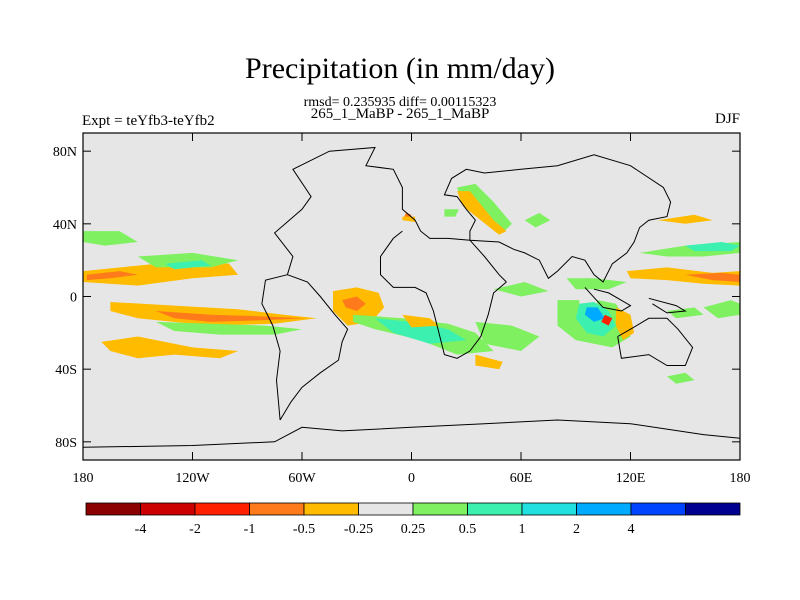  Describe the element at coordinates (413, 519) in the screenshot. I see `colorbar: -4 -2 -1 -0.5 -0.25 0.25 0.5 1 2 4` at that location.